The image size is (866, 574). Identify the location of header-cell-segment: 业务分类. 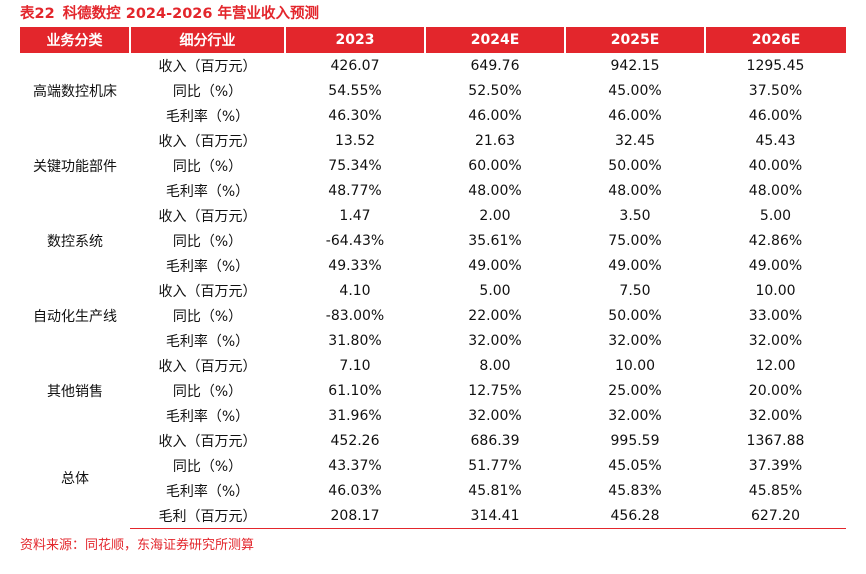
(75, 40).